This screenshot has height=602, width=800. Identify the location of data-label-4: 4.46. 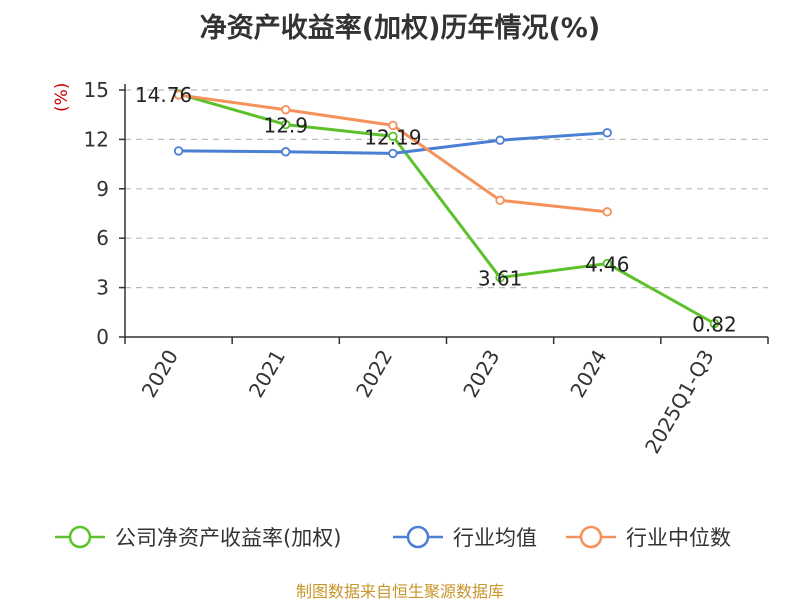
(607, 265).